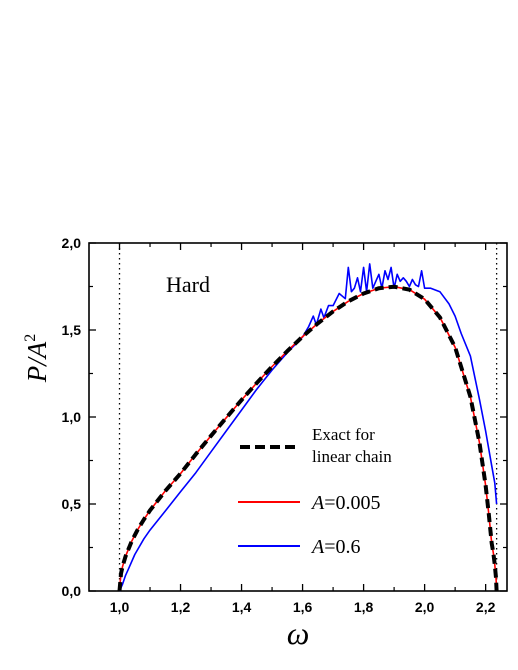  Describe the element at coordinates (303, 607) in the screenshot. I see `x-tick-label-3: 1,6` at that location.